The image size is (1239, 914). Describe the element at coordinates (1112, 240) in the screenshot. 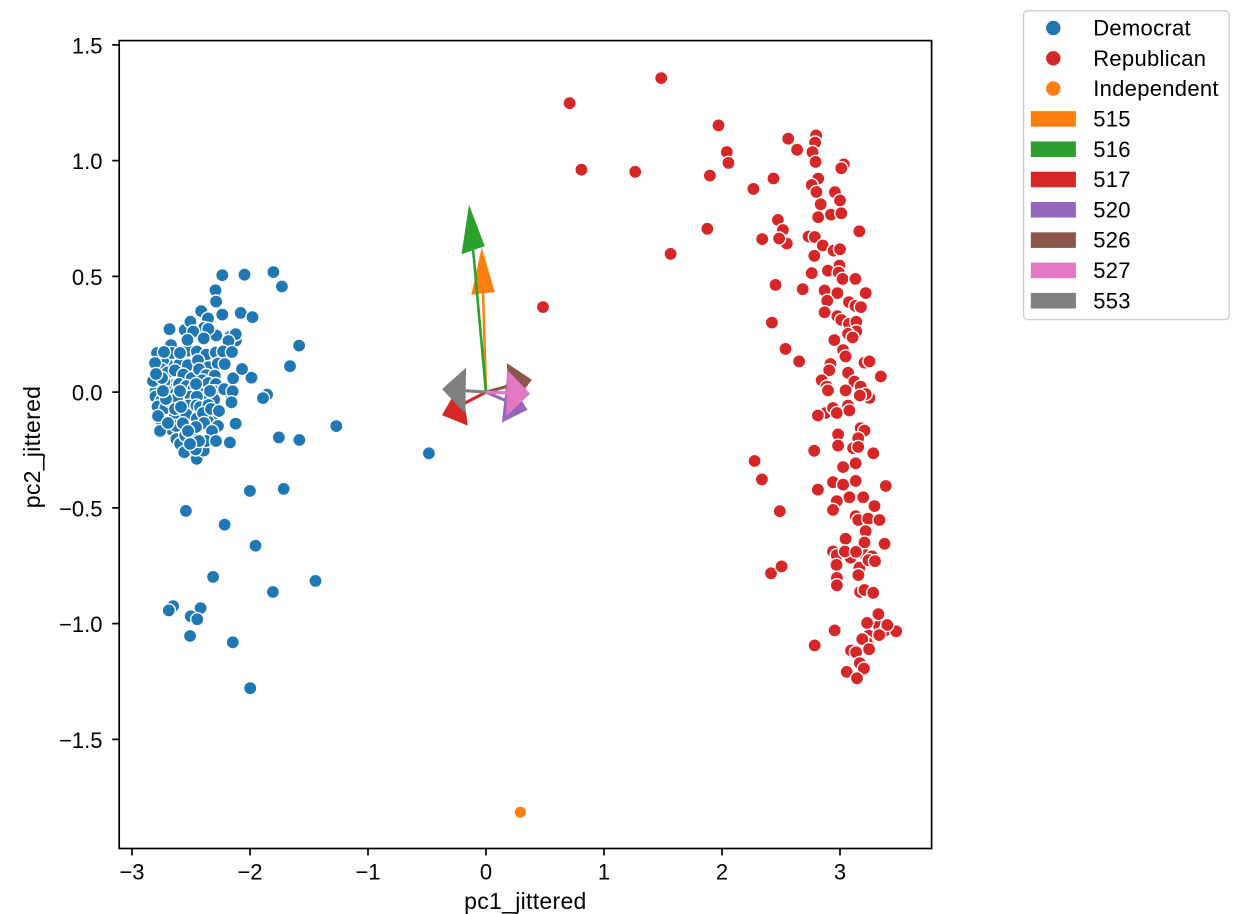

I see `svg-text: 526` at that location.